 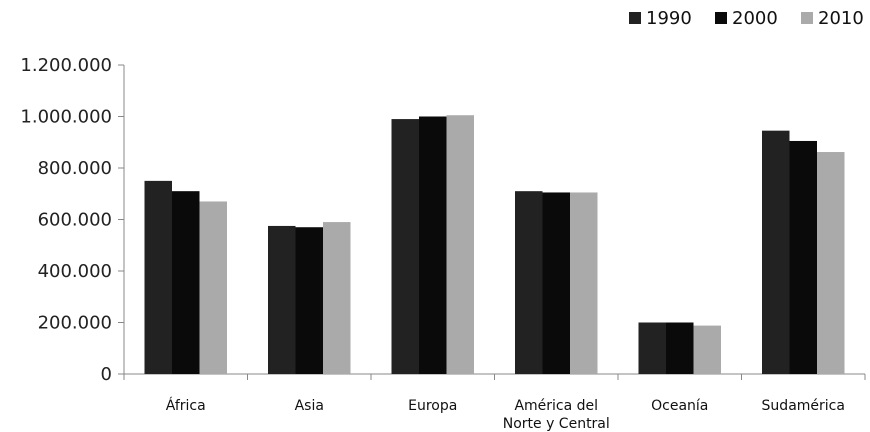 What do you see at coordinates (556, 424) in the screenshot?
I see `category-label: Norte y Central` at bounding box center [556, 424].